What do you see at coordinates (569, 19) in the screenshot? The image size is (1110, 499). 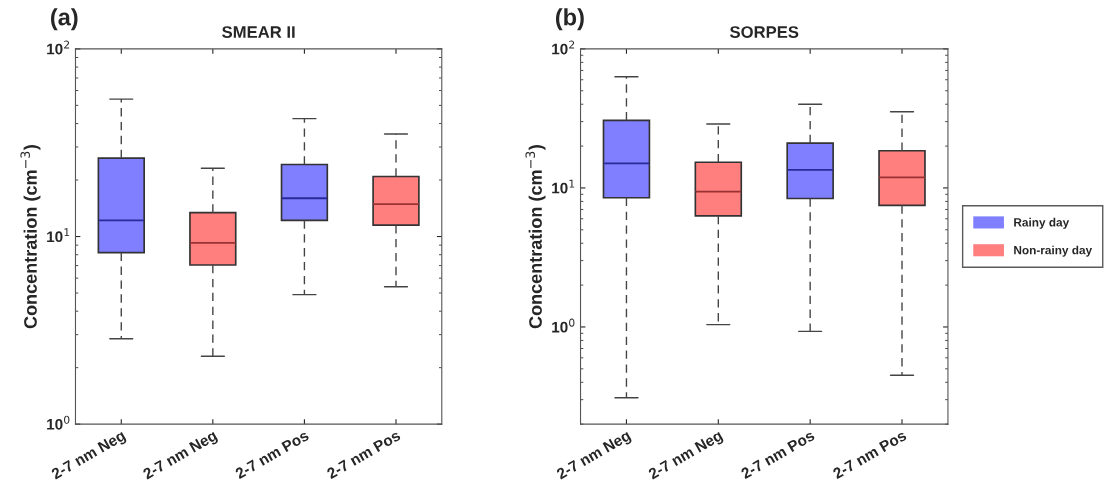 I see `text: (b)` at bounding box center [569, 19].